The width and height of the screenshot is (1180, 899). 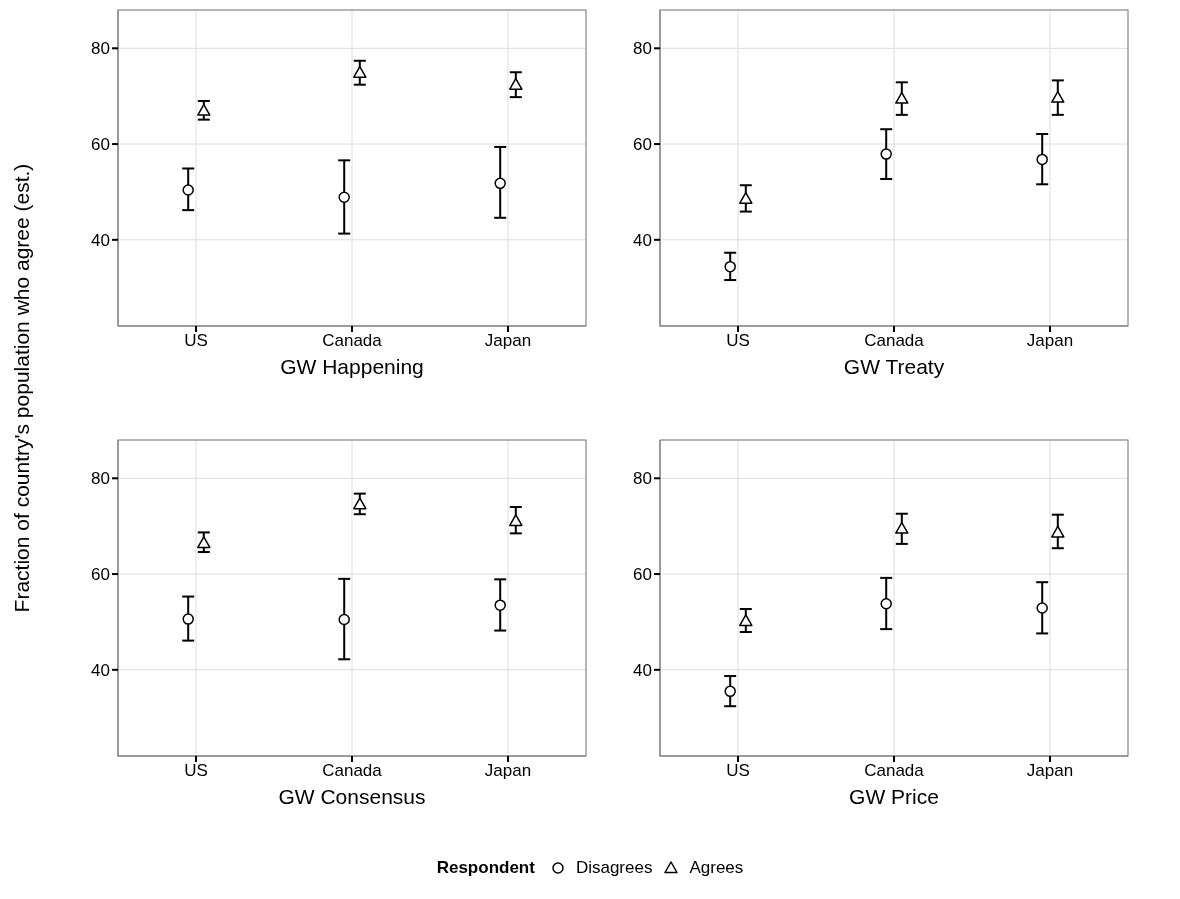 What do you see at coordinates (22, 388) in the screenshot?
I see `y-axis-title: Fraction of country's population who agree (est.)` at bounding box center [22, 388].